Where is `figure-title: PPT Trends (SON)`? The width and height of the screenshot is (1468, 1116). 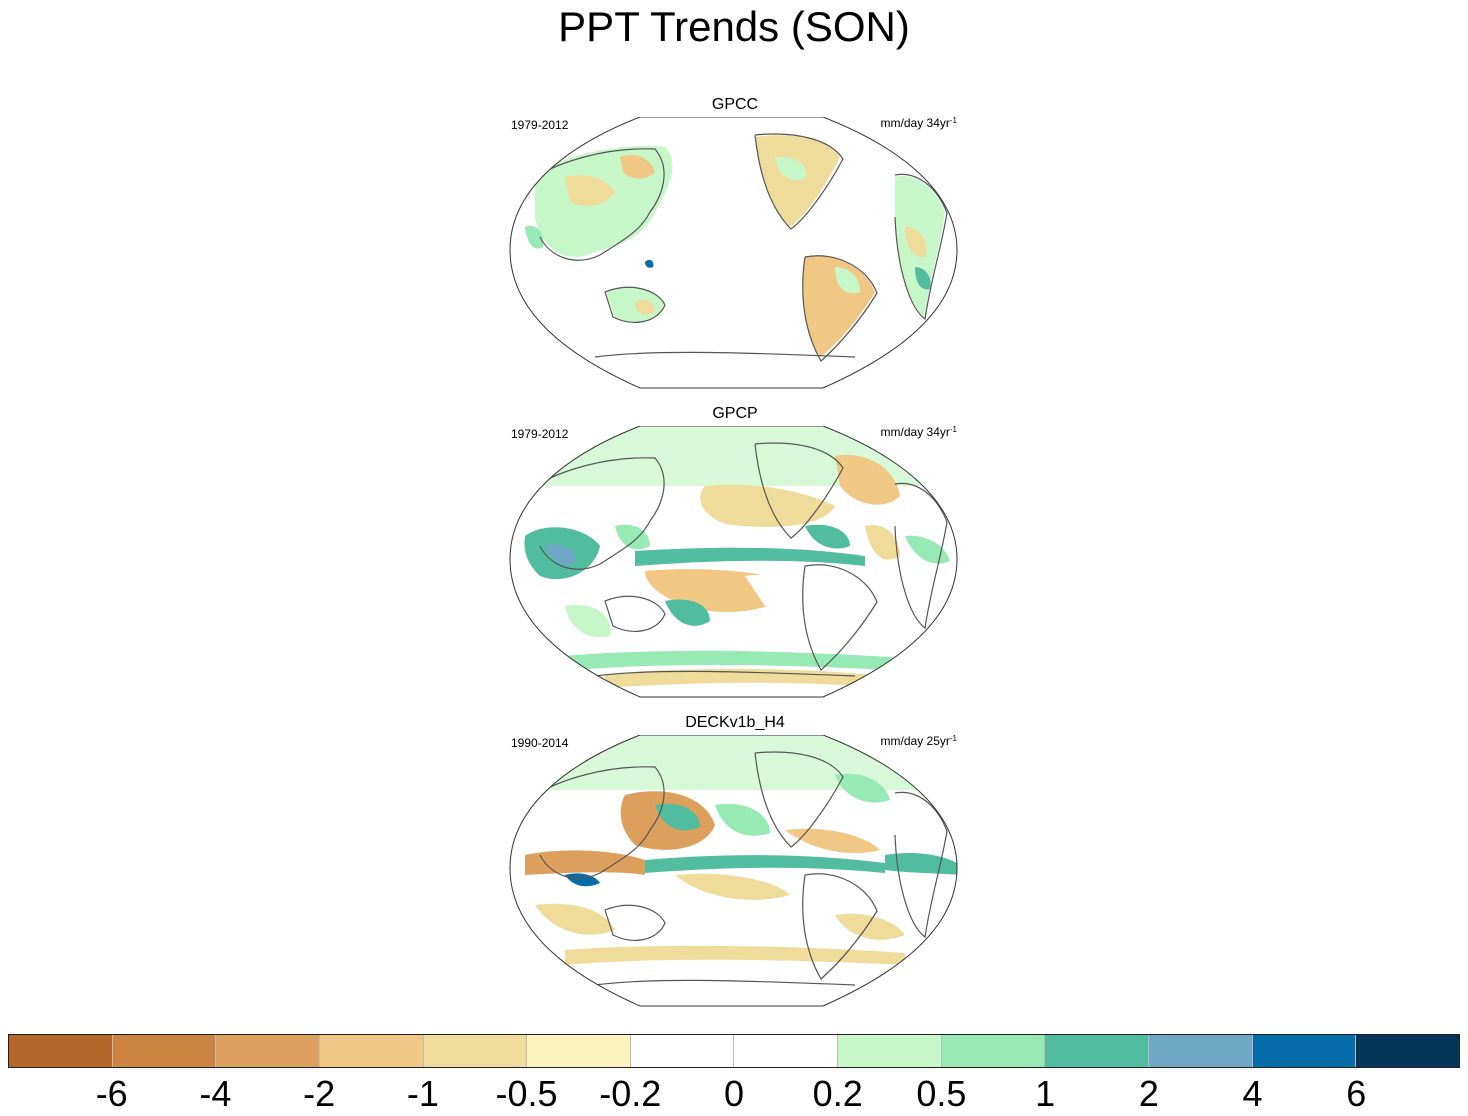
figure-title: PPT Trends (SON) is located at coordinates (734, 26).